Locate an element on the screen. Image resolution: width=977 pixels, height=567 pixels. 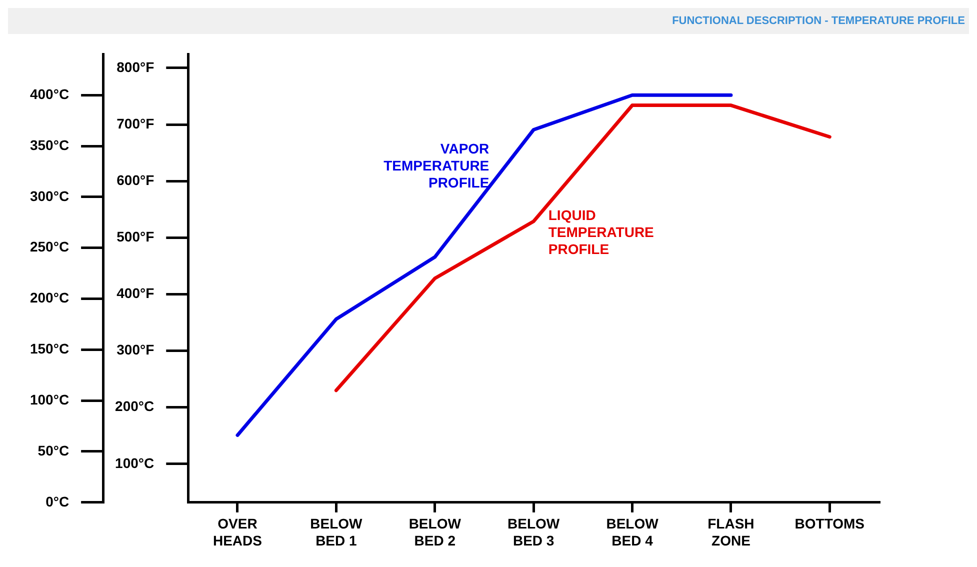
x-tick-label: BELOW BED 3 is located at coordinates (534, 532).